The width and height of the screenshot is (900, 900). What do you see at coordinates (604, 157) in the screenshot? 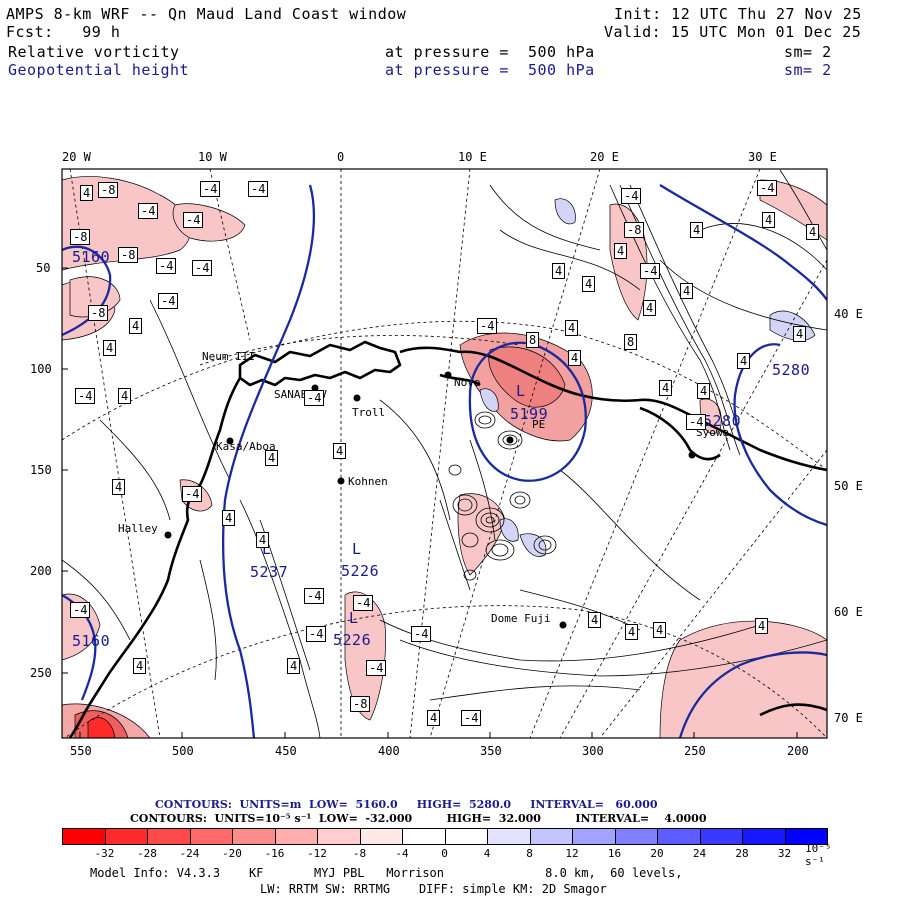
I see `lon-label-top-5: 20 E` at bounding box center [604, 157].